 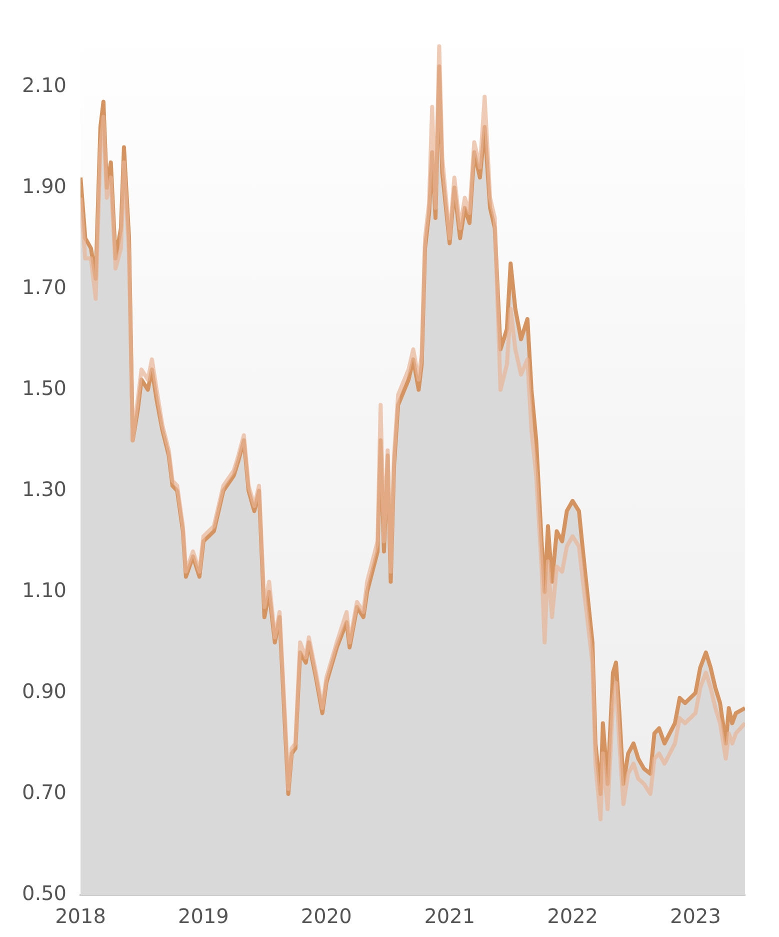 I want to click on y-tick-label: 0.70, so click(x=44, y=792).